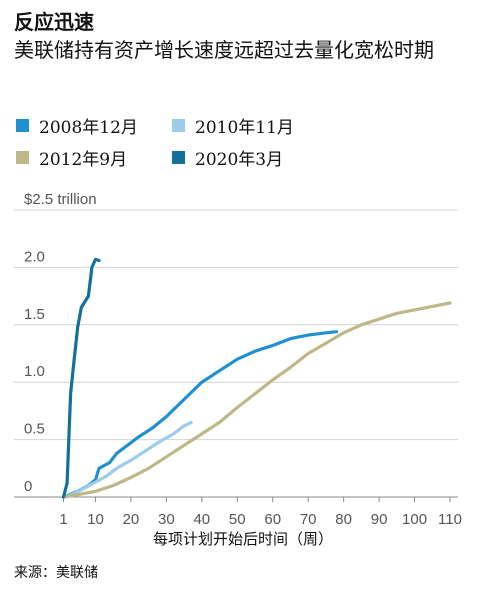 Image resolution: width=486 pixels, height=606 pixels. I want to click on legend-item: 2020年3月, so click(227, 157).